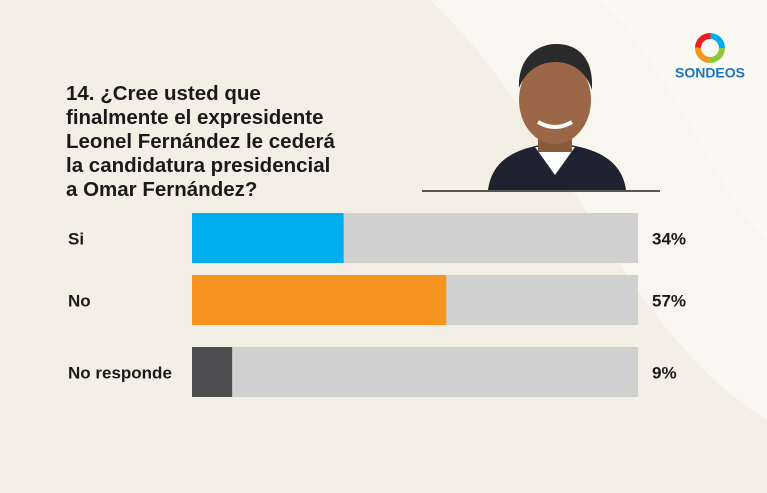 The height and width of the screenshot is (493, 767). I want to click on category-label: No, so click(79, 300).